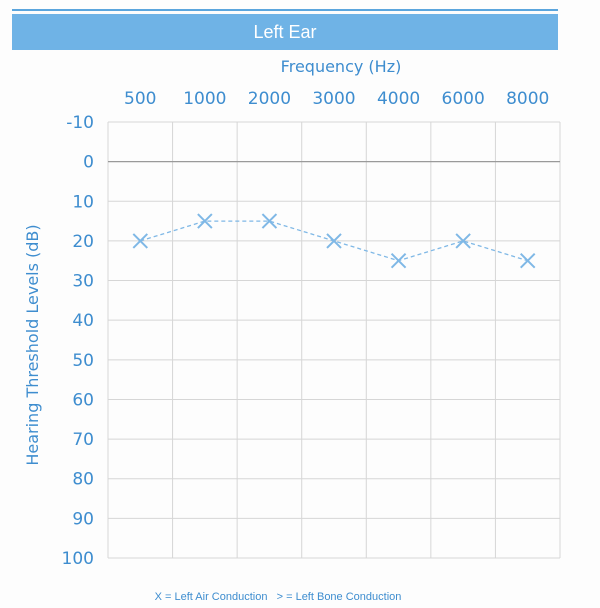  What do you see at coordinates (83, 519) in the screenshot?
I see `y-tick-label: 90` at bounding box center [83, 519].